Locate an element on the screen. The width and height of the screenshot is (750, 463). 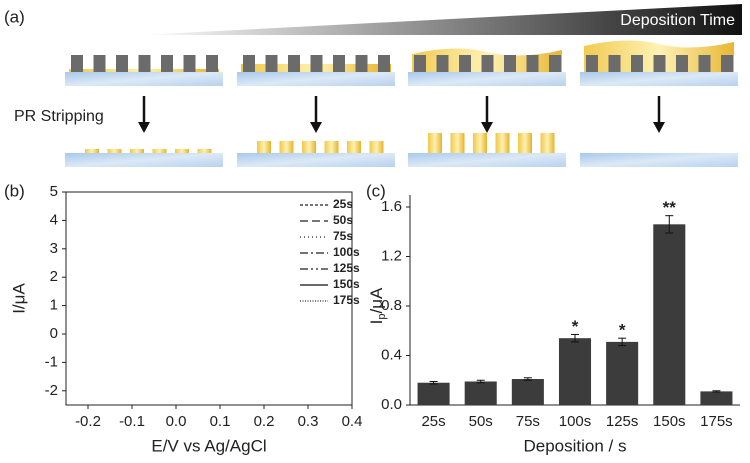
x-tick-label: -0.2 is located at coordinates (88, 421).